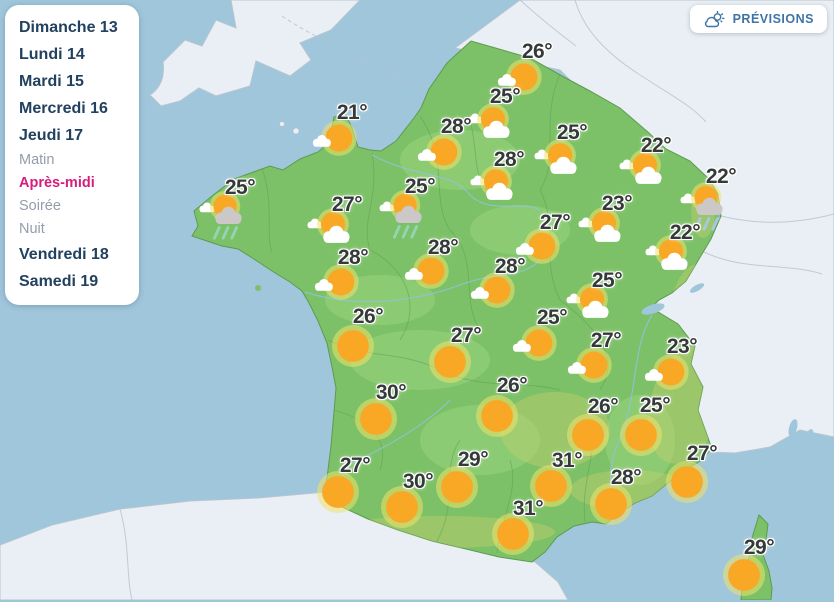  I want to click on sidebar-item-dimanche-13: Dimanche 13, so click(79, 27).